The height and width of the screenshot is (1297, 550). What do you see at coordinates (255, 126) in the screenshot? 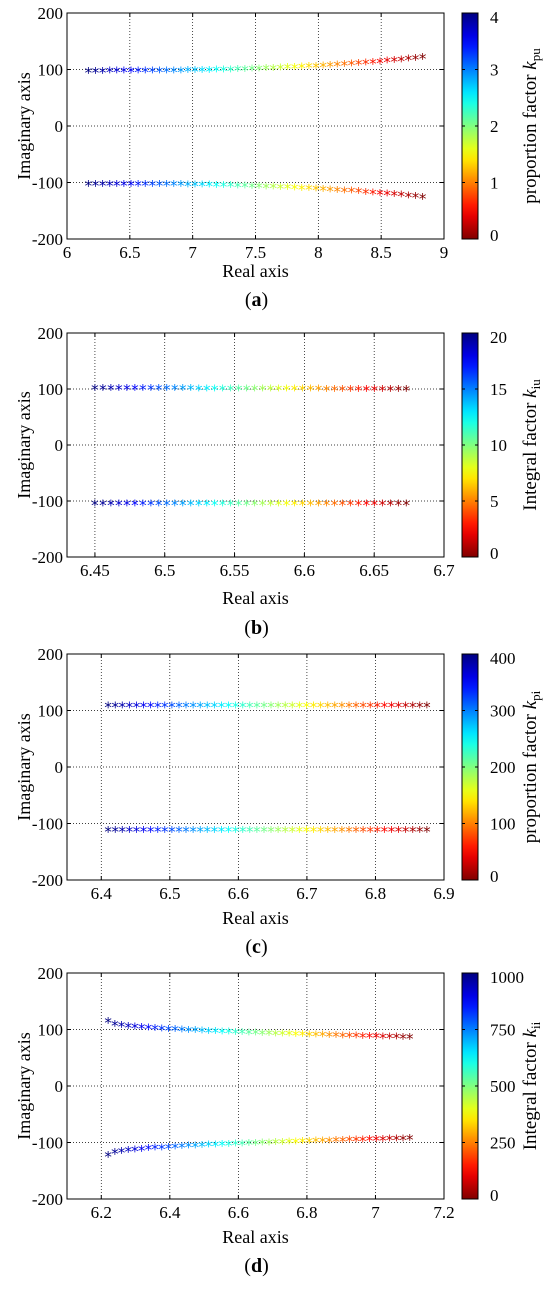
I see `plot-area` at bounding box center [255, 126].